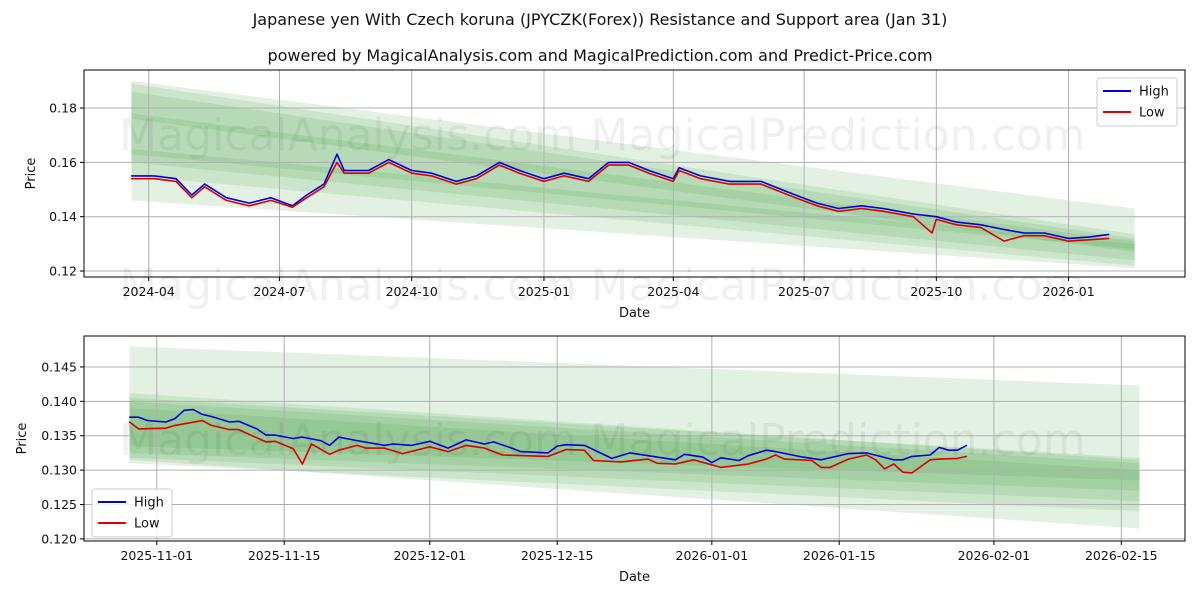 This screenshot has height=600, width=1200. What do you see at coordinates (279, 291) in the screenshot?
I see `x-tick-label: 2024-07` at bounding box center [279, 291].